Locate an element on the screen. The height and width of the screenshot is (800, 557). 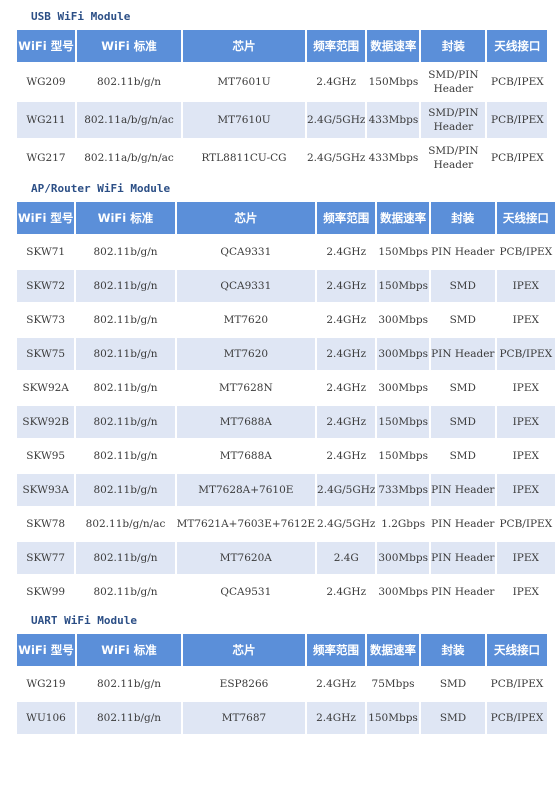
cell-model: SKW93A is located at coordinates (46, 490).